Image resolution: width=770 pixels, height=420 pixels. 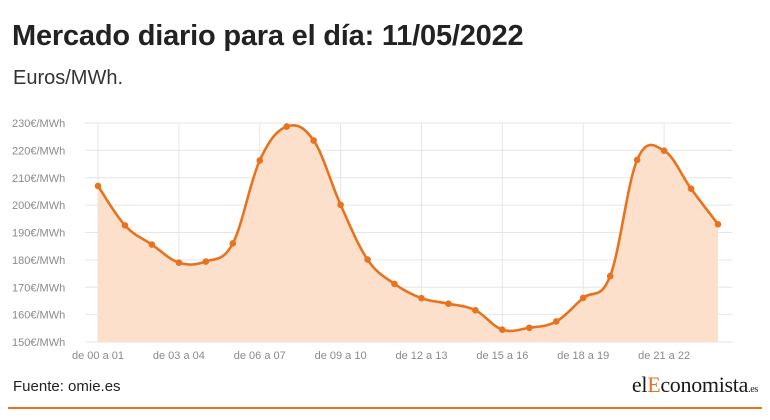 I want to click on bottom-divider, so click(x=385, y=408).